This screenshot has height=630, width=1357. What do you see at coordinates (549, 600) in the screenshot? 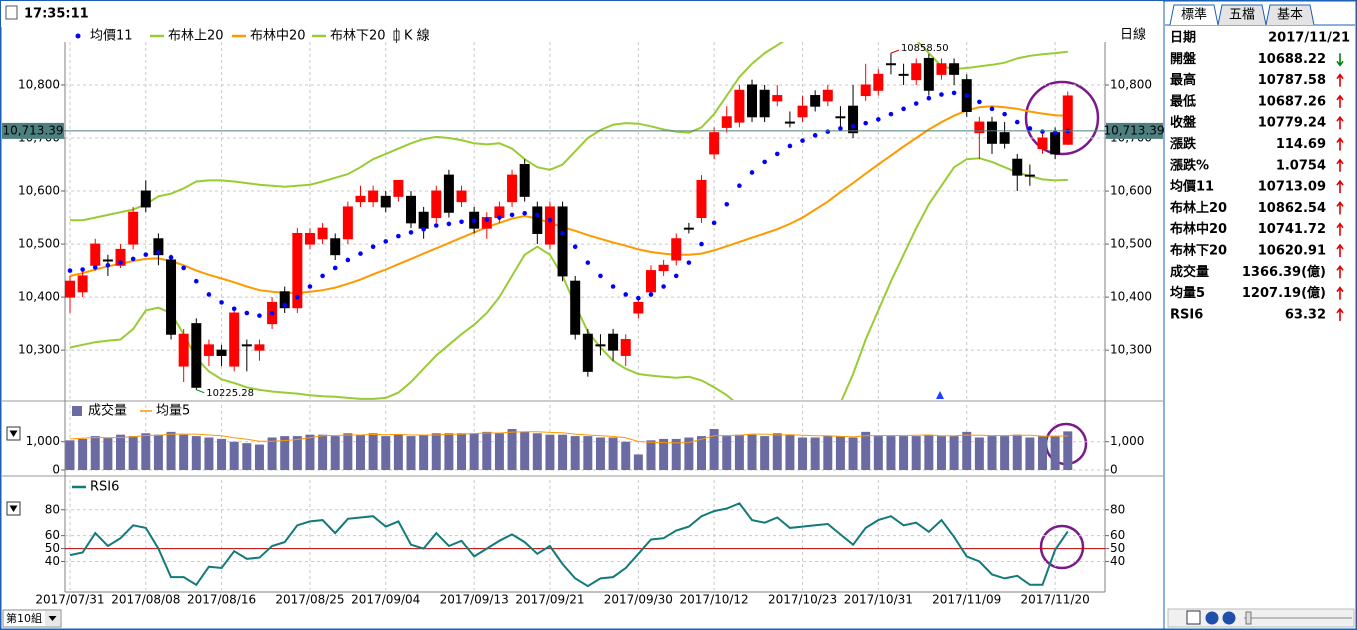
I see `x-tick-label: 2017/09/21` at bounding box center [549, 600].